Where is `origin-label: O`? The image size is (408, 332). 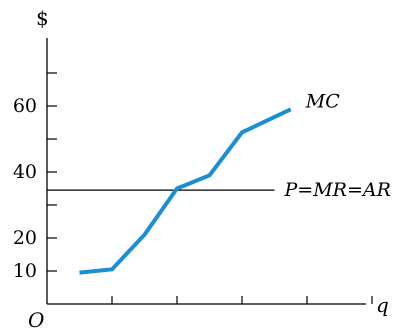 origin-label: O is located at coordinates (36, 320).